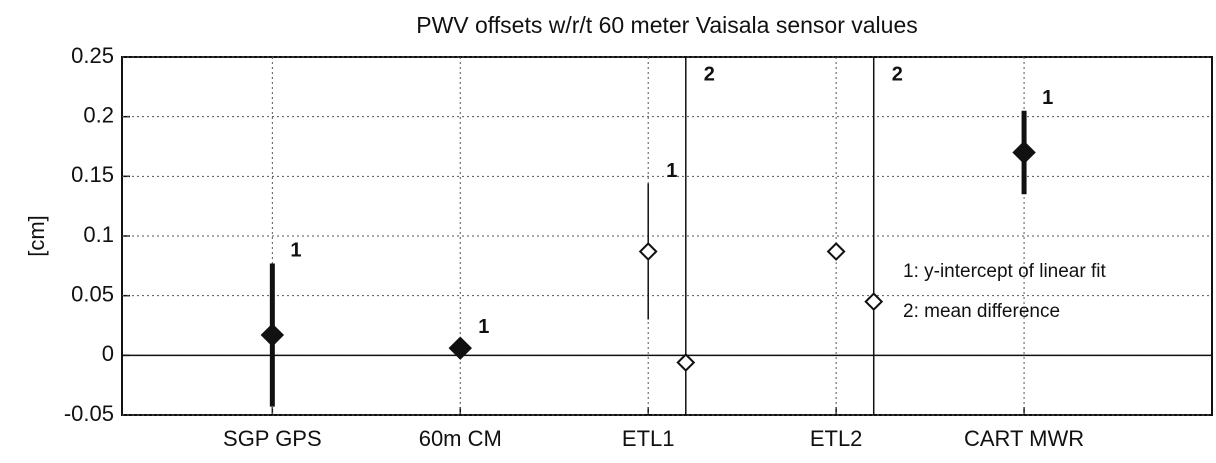 The image size is (1216, 463). I want to click on legend-entry: 1: y-intercept of linear fit, so click(1004, 271).